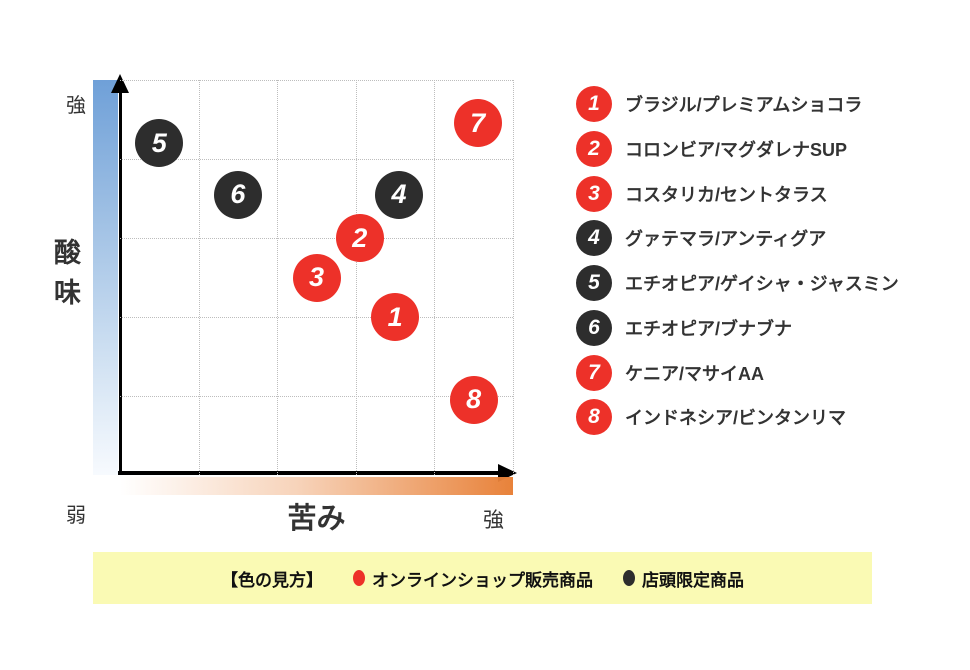  I want to click on color-key-store: 店頭限定商品, so click(683, 578).